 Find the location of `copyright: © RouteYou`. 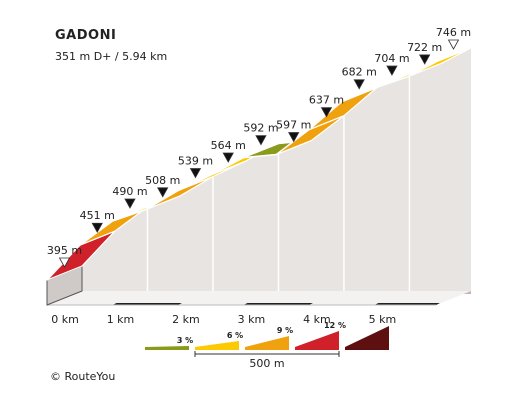

copyright: © RouteYou is located at coordinates (83, 376).